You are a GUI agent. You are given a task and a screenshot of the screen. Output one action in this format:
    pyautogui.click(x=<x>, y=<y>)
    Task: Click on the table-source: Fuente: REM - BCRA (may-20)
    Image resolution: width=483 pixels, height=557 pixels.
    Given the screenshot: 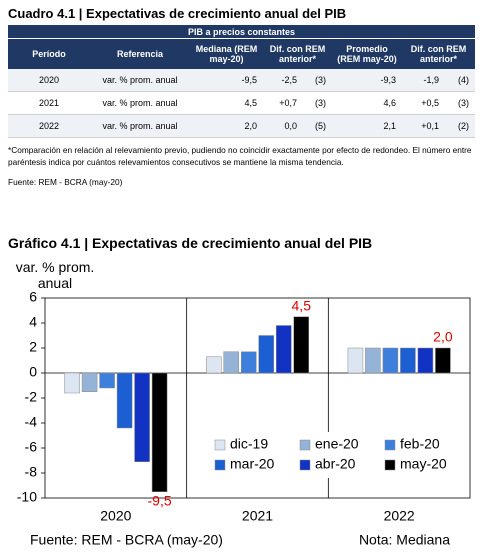 What is the action you would take?
    pyautogui.click(x=65, y=182)
    